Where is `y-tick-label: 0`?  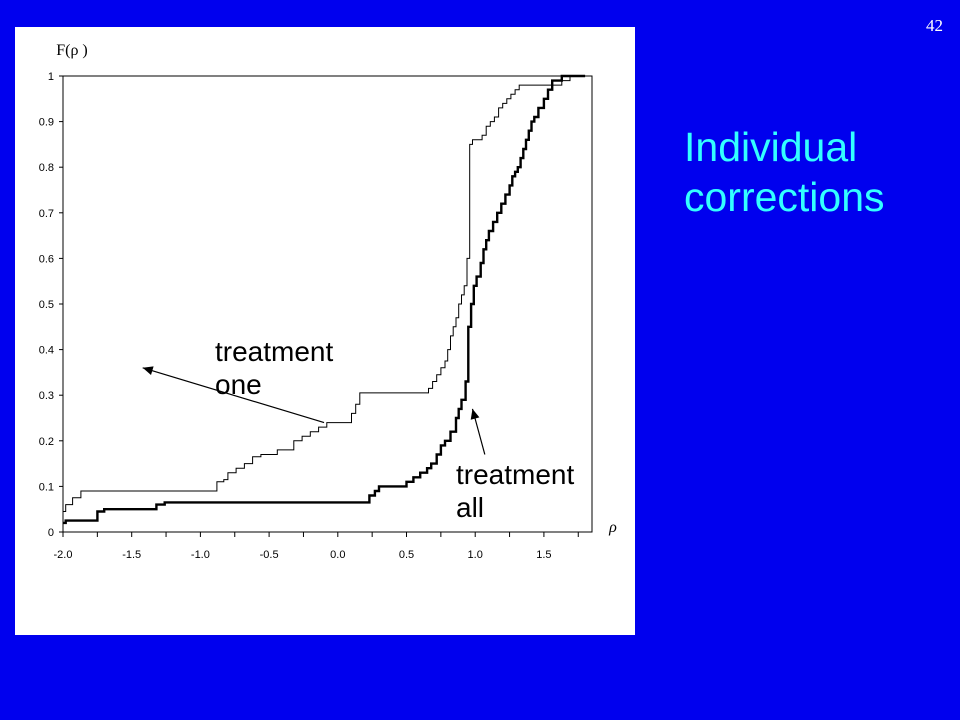
y-tick-label: 0 is located at coordinates (51, 533).